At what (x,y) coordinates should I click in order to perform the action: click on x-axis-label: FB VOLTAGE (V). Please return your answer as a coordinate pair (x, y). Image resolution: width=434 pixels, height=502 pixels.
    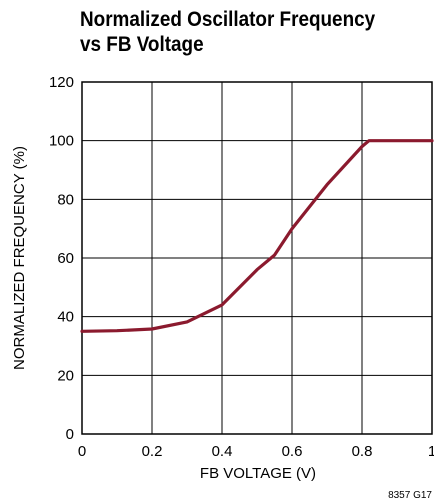
    Looking at the image, I should click on (258, 473).